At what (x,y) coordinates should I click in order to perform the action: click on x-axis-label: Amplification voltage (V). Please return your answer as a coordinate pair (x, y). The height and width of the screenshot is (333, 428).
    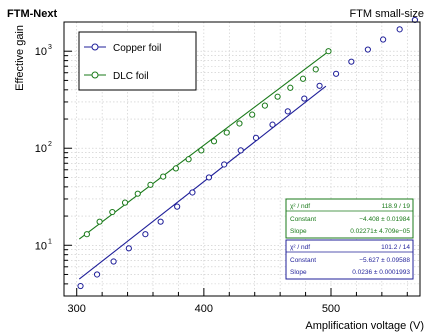
    Looking at the image, I should click on (364, 326).